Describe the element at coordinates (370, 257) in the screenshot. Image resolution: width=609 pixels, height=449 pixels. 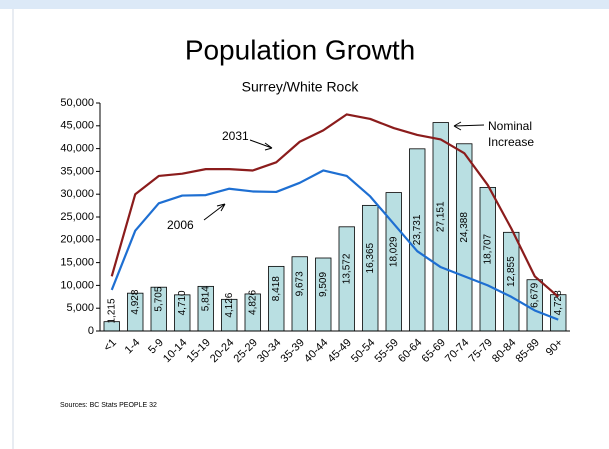
I see `bar-value-label: 16,365` at that location.